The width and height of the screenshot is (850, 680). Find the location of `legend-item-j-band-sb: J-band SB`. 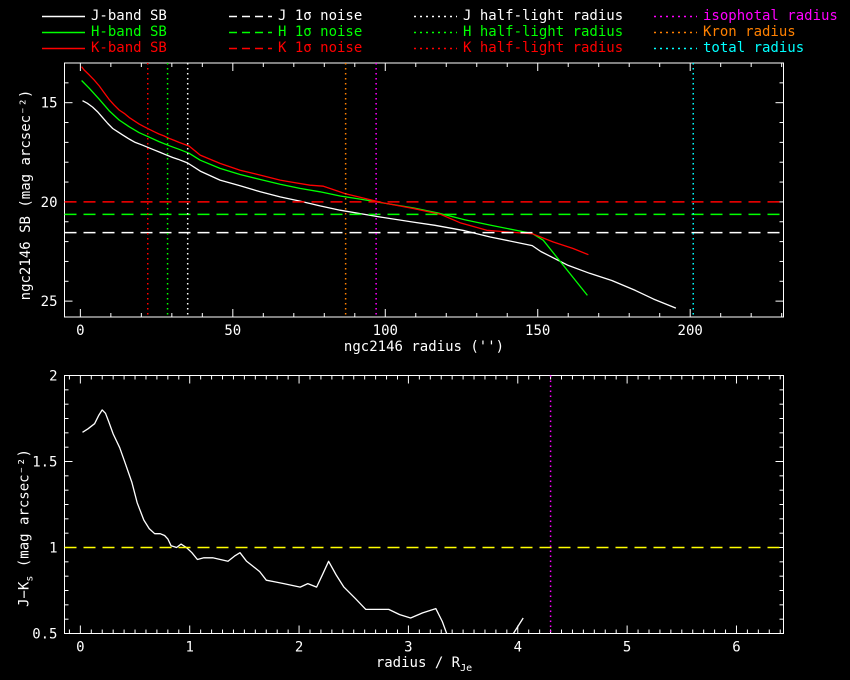

legend-item-j-band-sb: J-band SB is located at coordinates (104, 16).